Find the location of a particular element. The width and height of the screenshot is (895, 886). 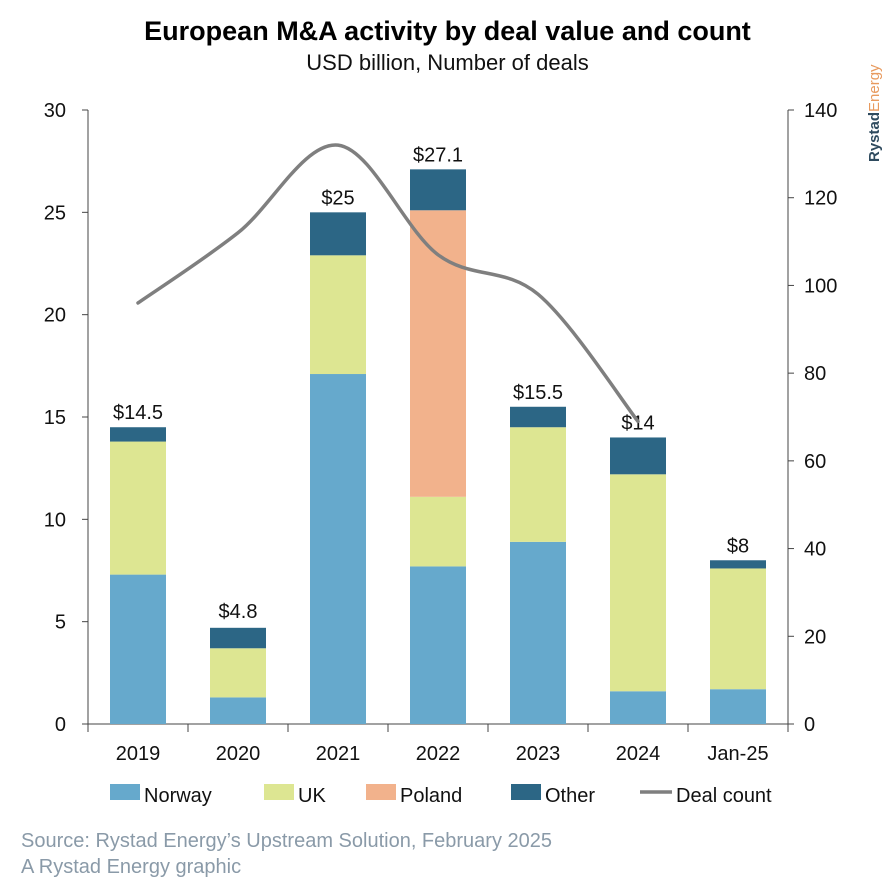

y-left-tick-label: 10 is located at coordinates (55, 520).